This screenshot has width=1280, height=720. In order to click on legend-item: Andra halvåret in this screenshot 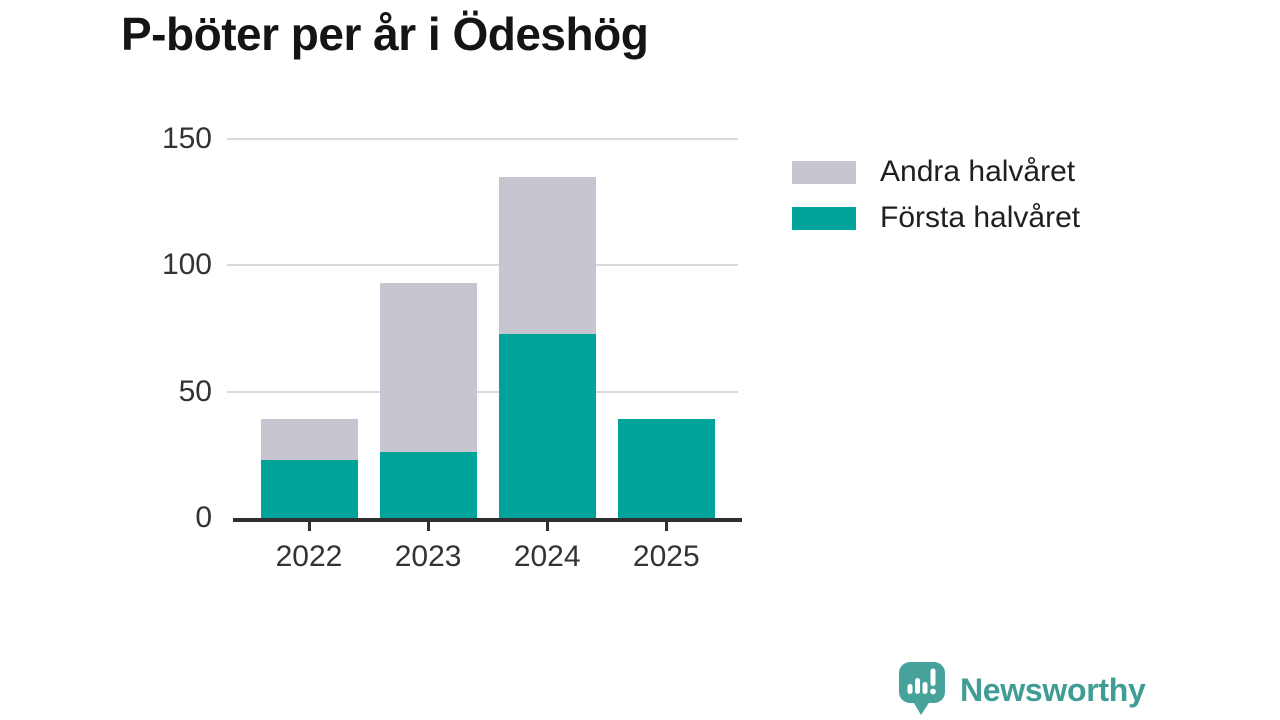, I will do `click(936, 172)`.